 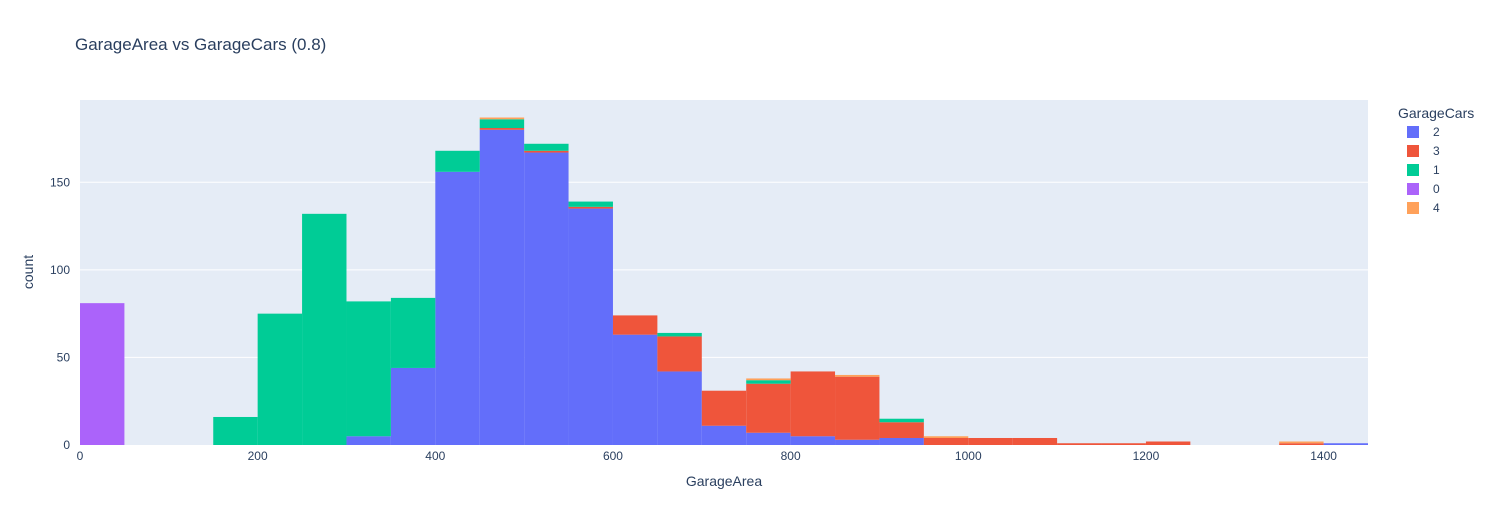 I want to click on x-tick-label: 1400, so click(x=1323, y=456).